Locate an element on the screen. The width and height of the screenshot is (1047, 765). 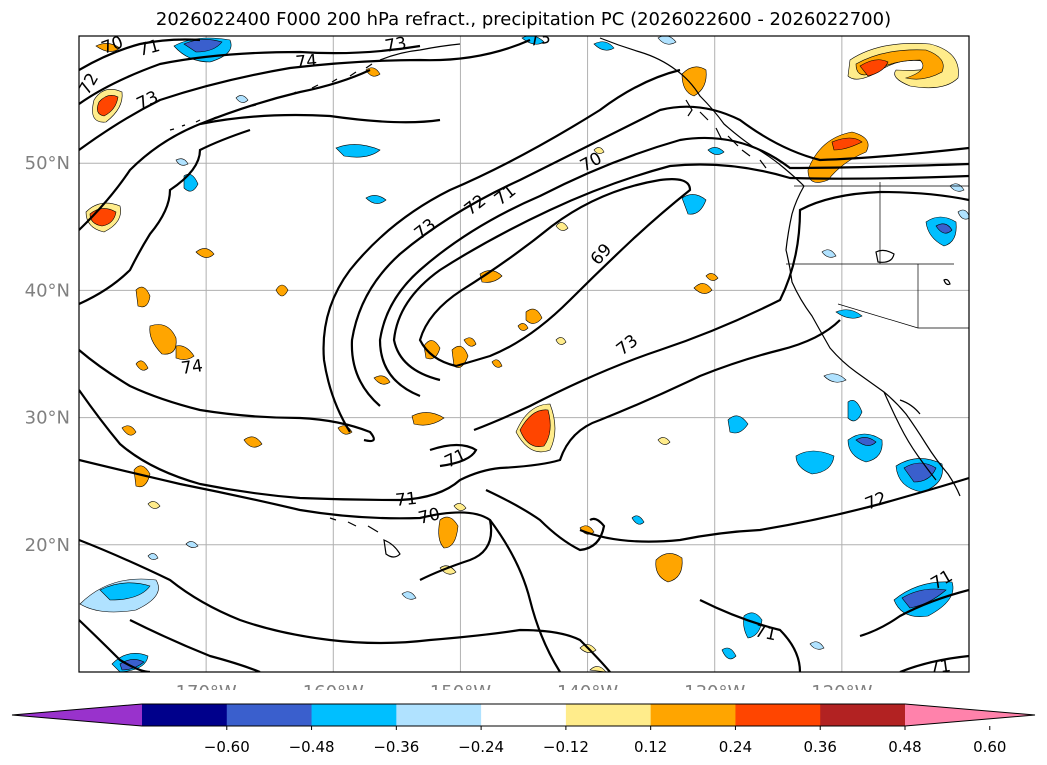
baja-california is located at coordinates (910, 436).